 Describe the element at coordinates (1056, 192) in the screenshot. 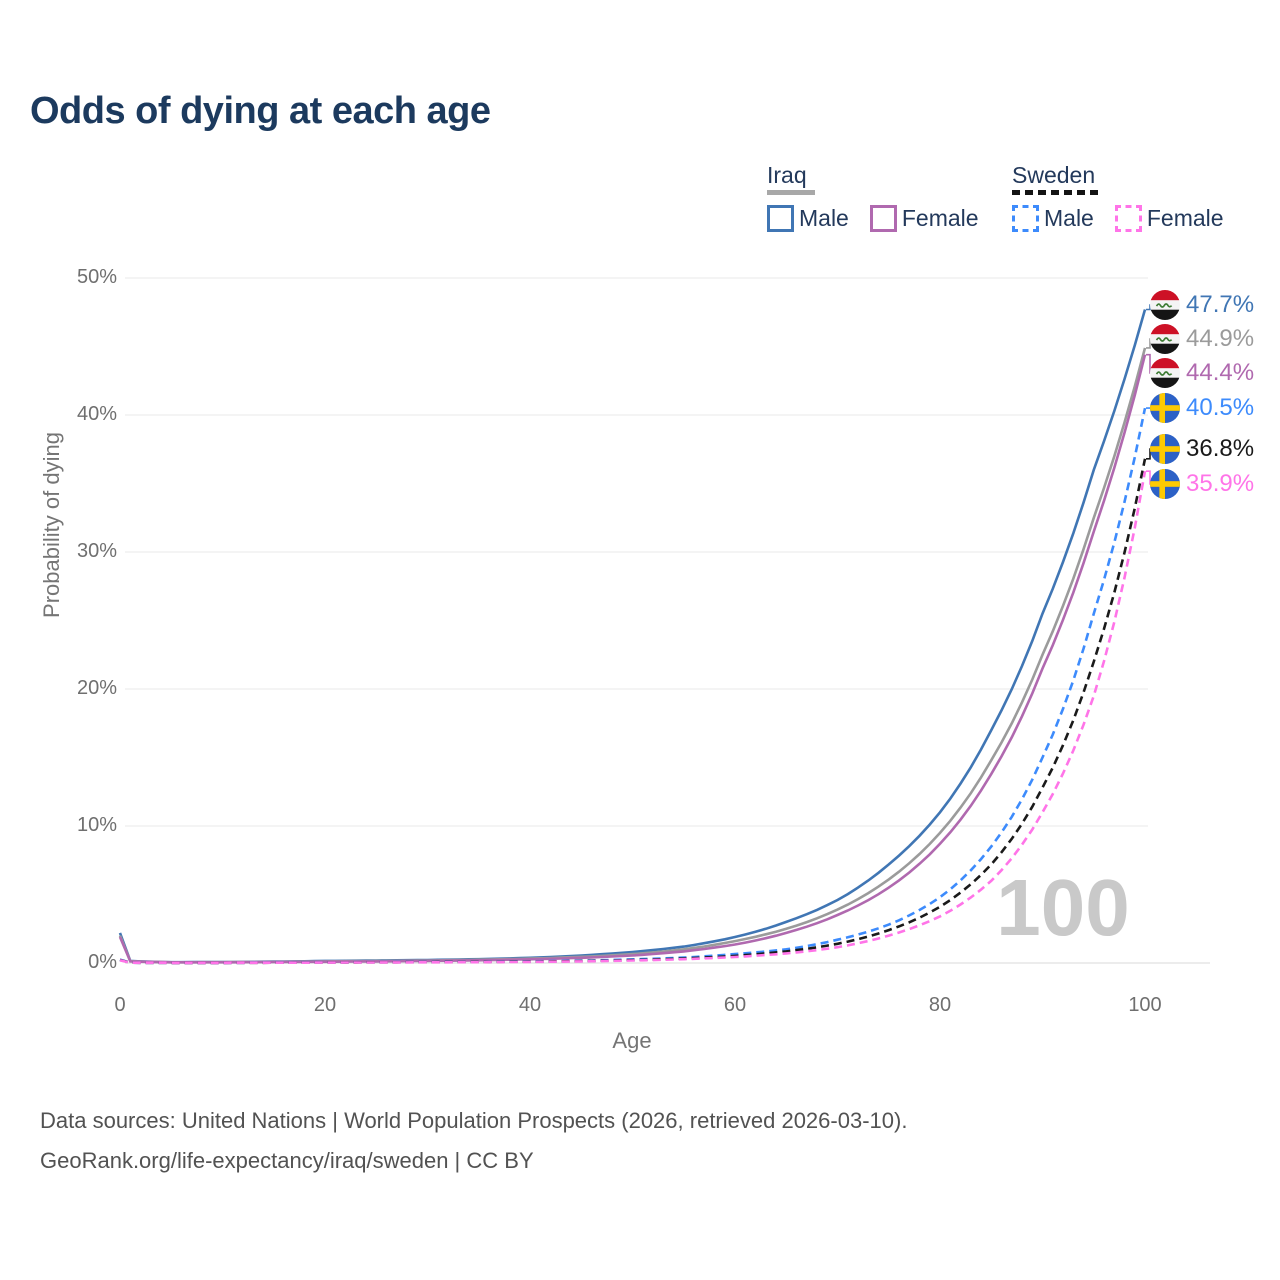

I see `sweden-total-line-swatch-icon` at that location.